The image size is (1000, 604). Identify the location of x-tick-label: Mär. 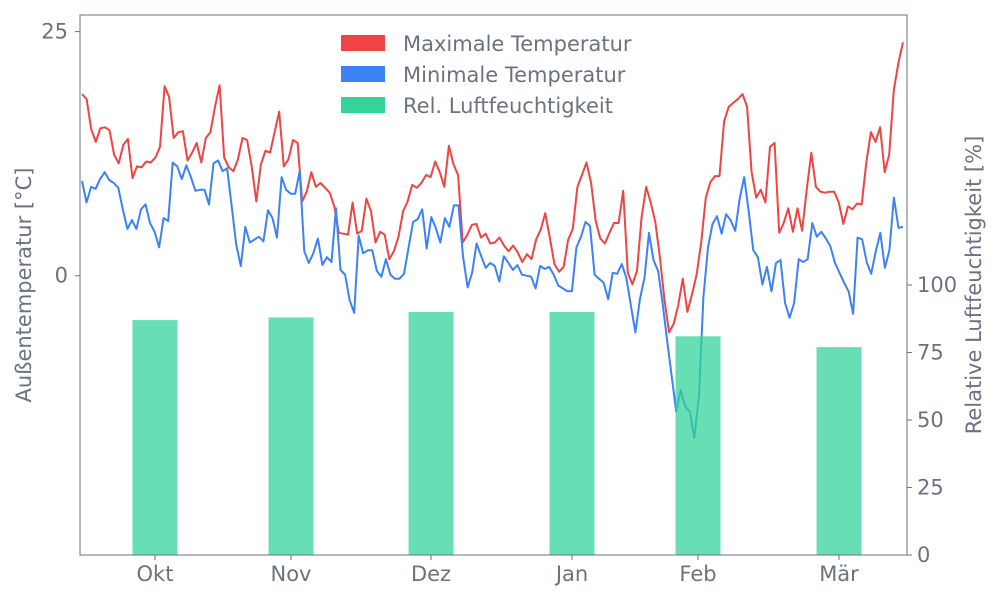
(839, 574).